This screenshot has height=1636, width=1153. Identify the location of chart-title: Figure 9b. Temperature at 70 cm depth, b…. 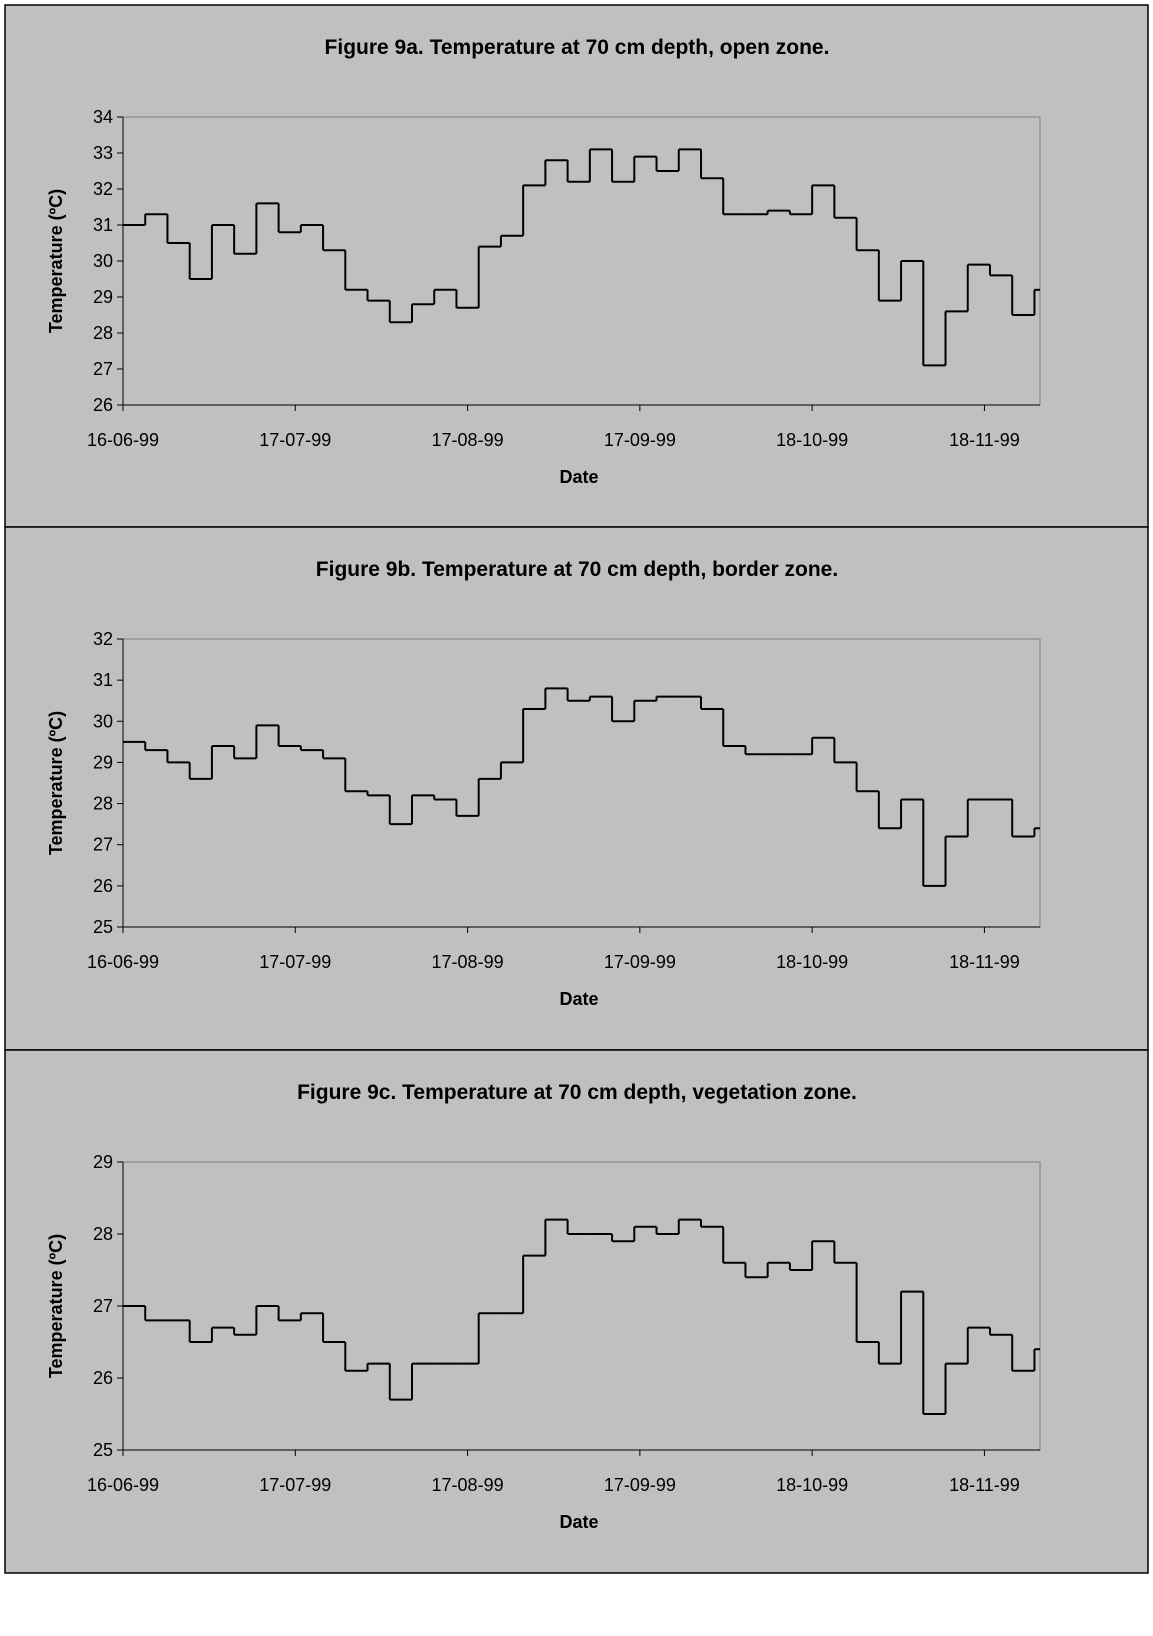
(577, 569).